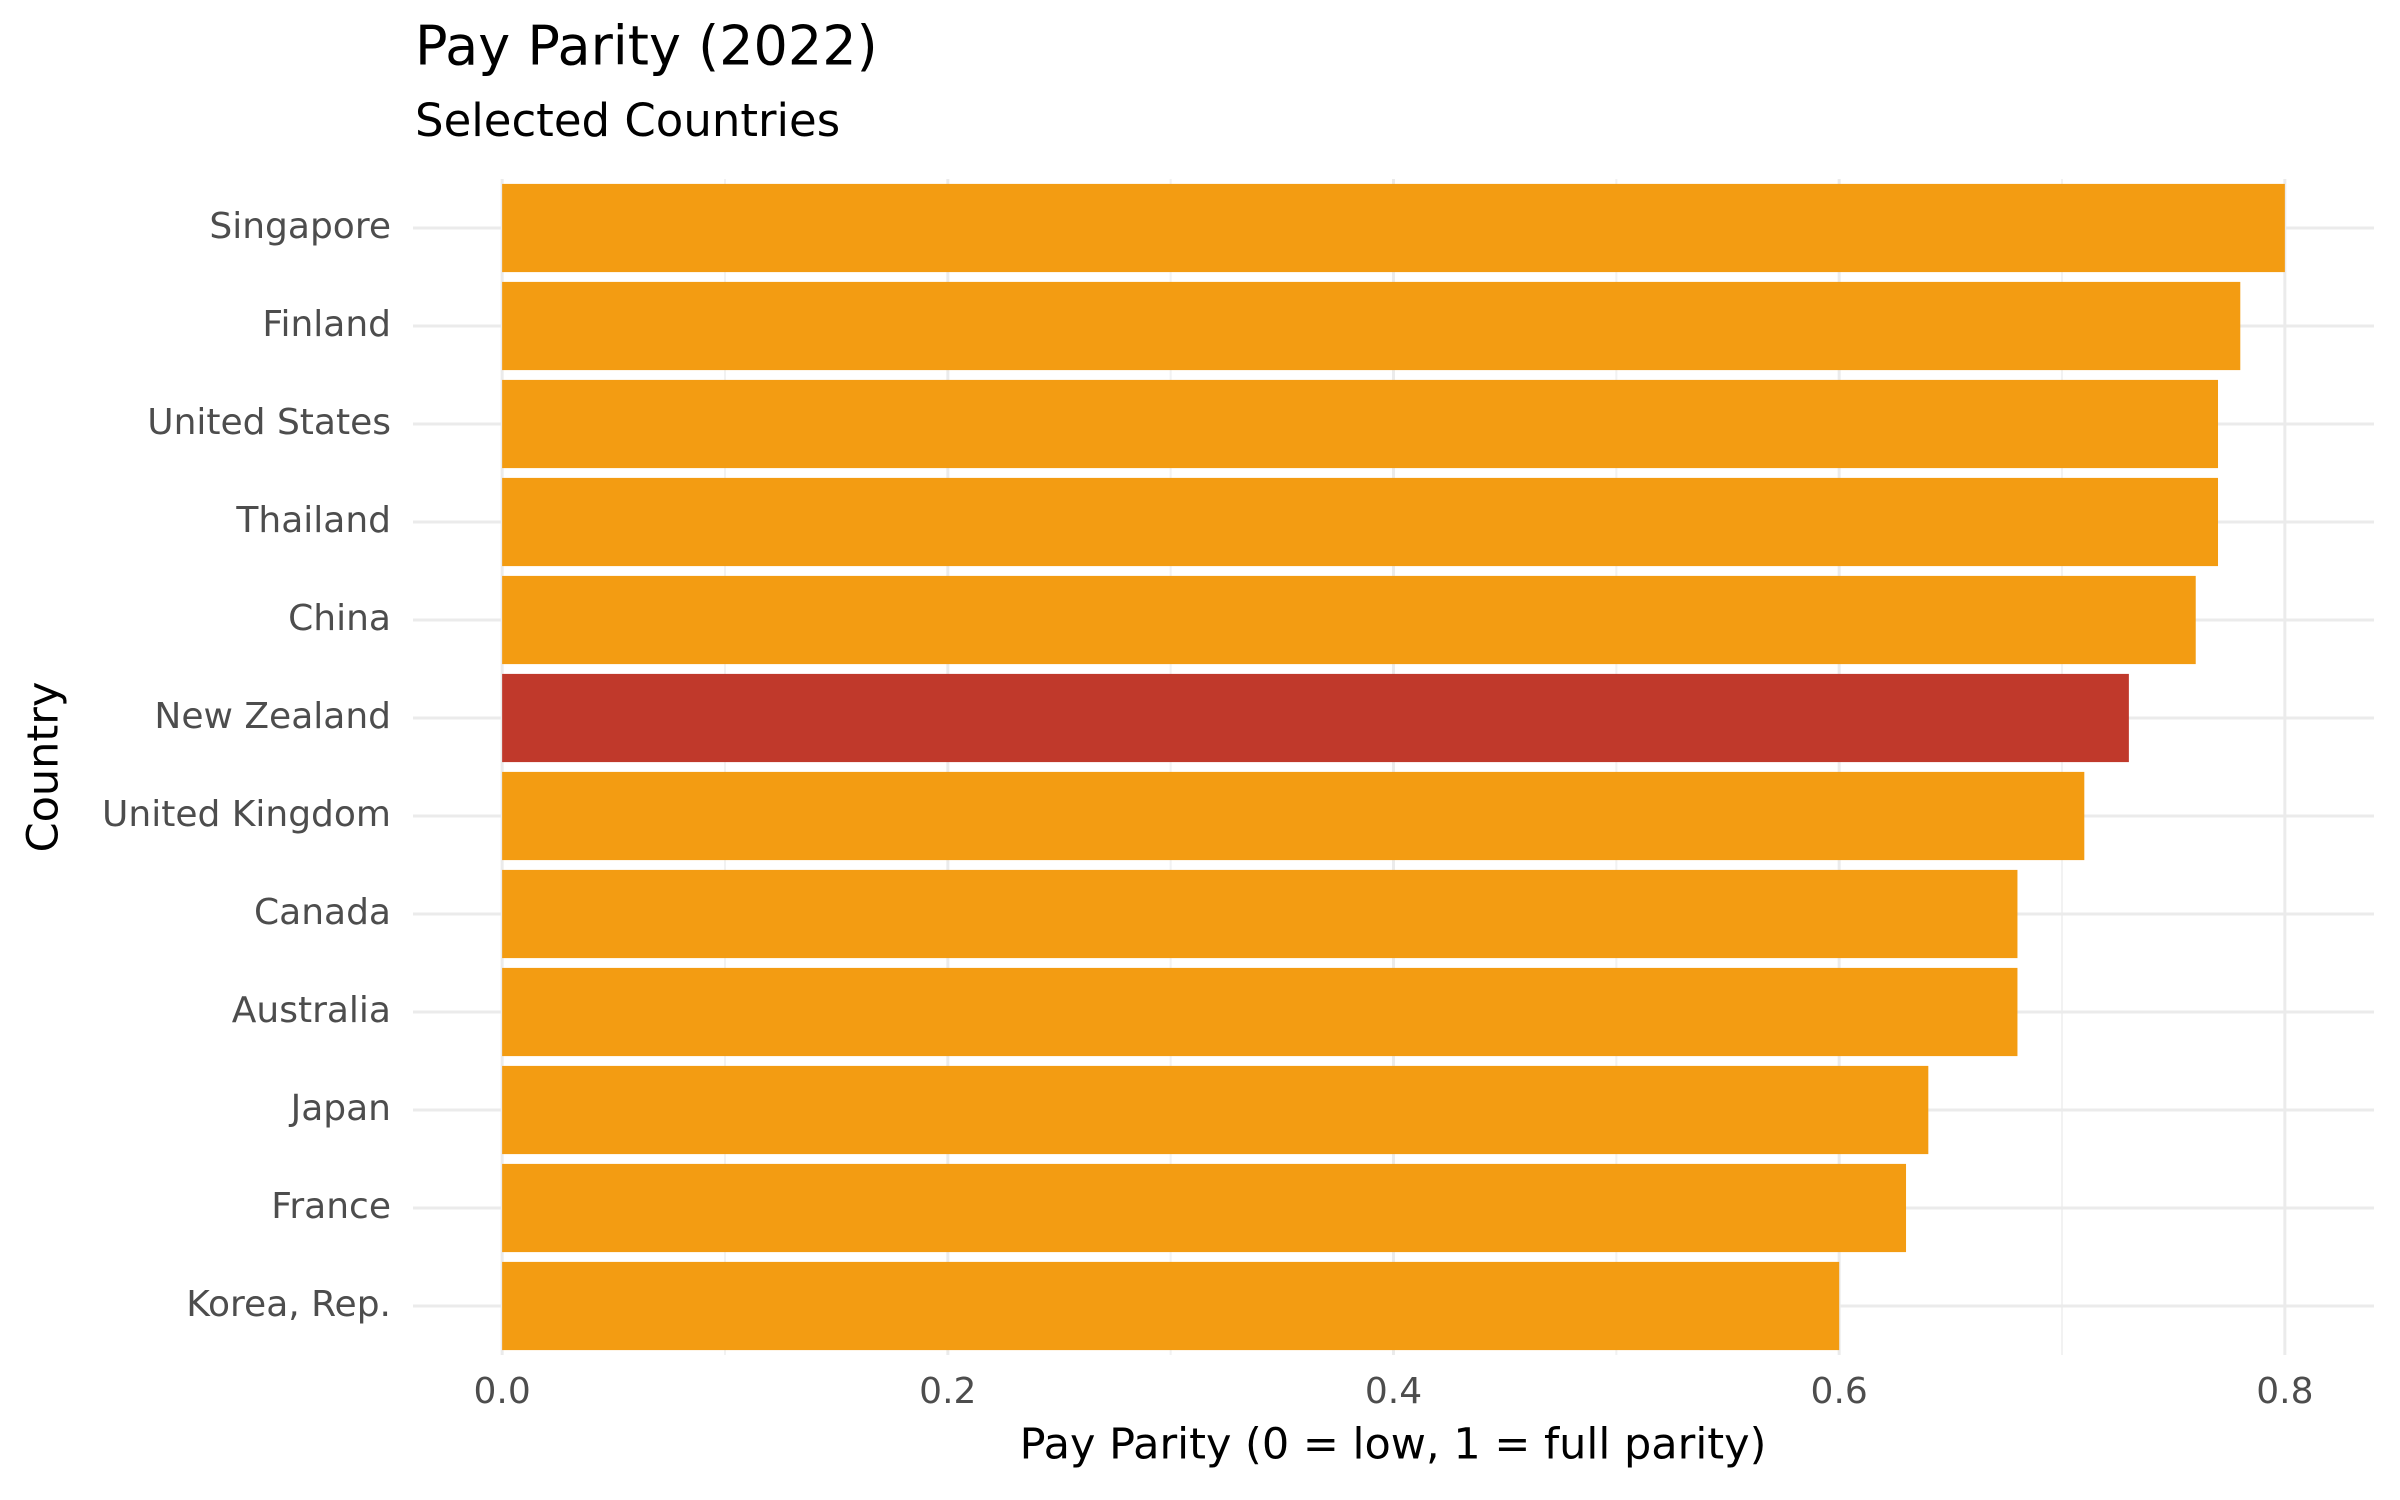 The image size is (2400, 1500). I want to click on y-tick-label: New Zealand, so click(272, 716).